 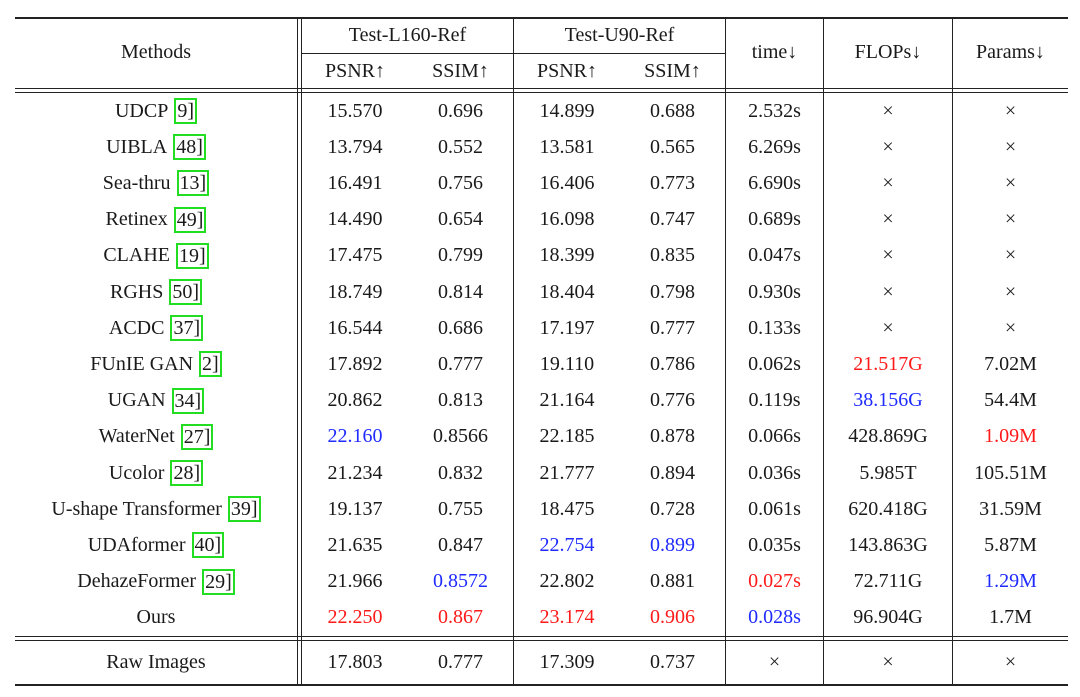 I want to click on cell-psnr-l160: 17.803, so click(x=355, y=662).